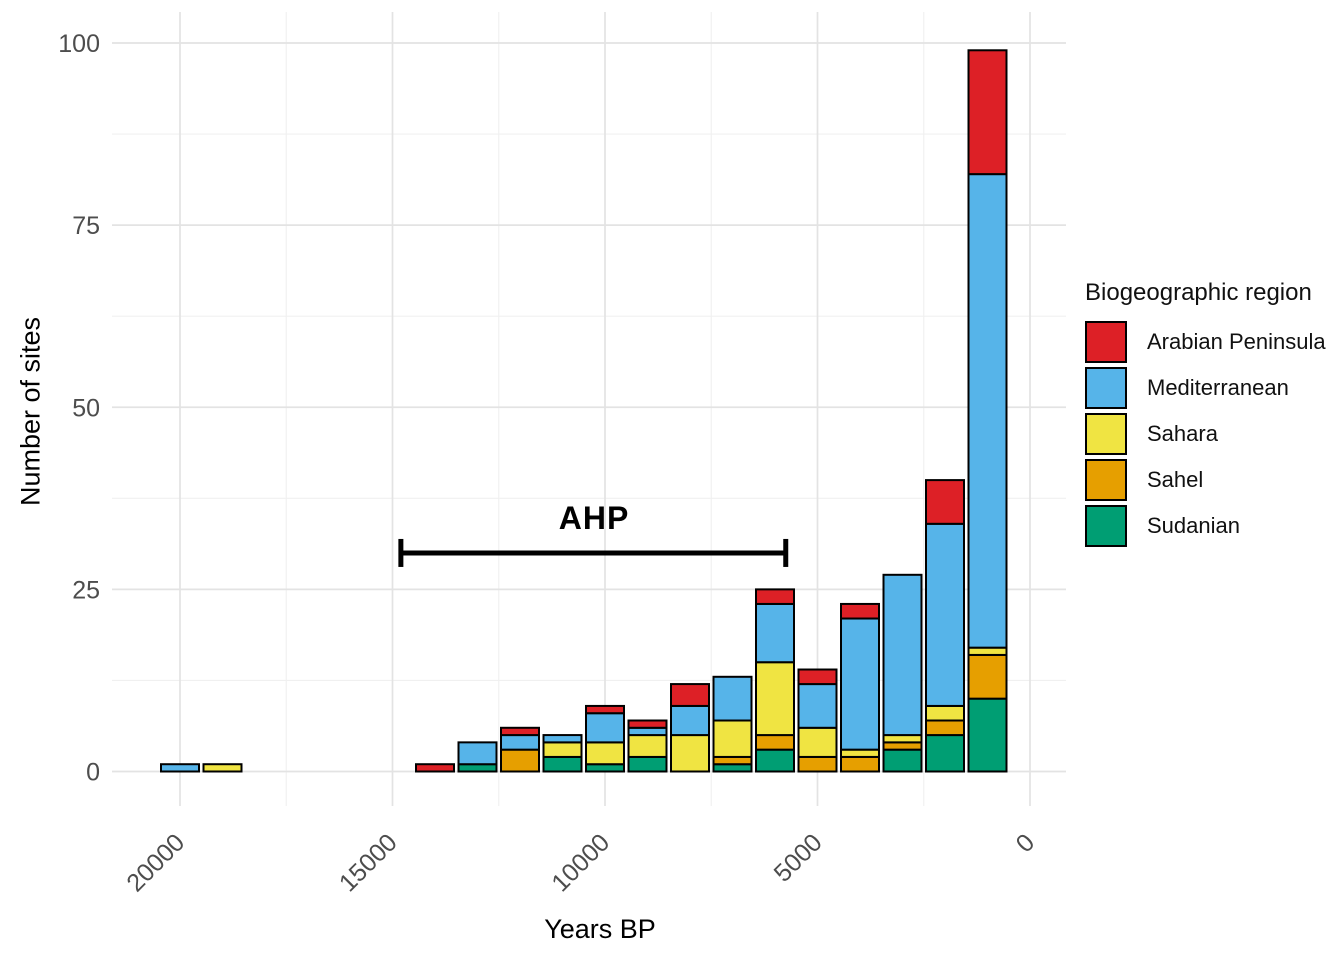 This screenshot has height=960, width=1344. I want to click on legend-item-arabian-peninsula: Arabian Peninsula, so click(1205, 342).